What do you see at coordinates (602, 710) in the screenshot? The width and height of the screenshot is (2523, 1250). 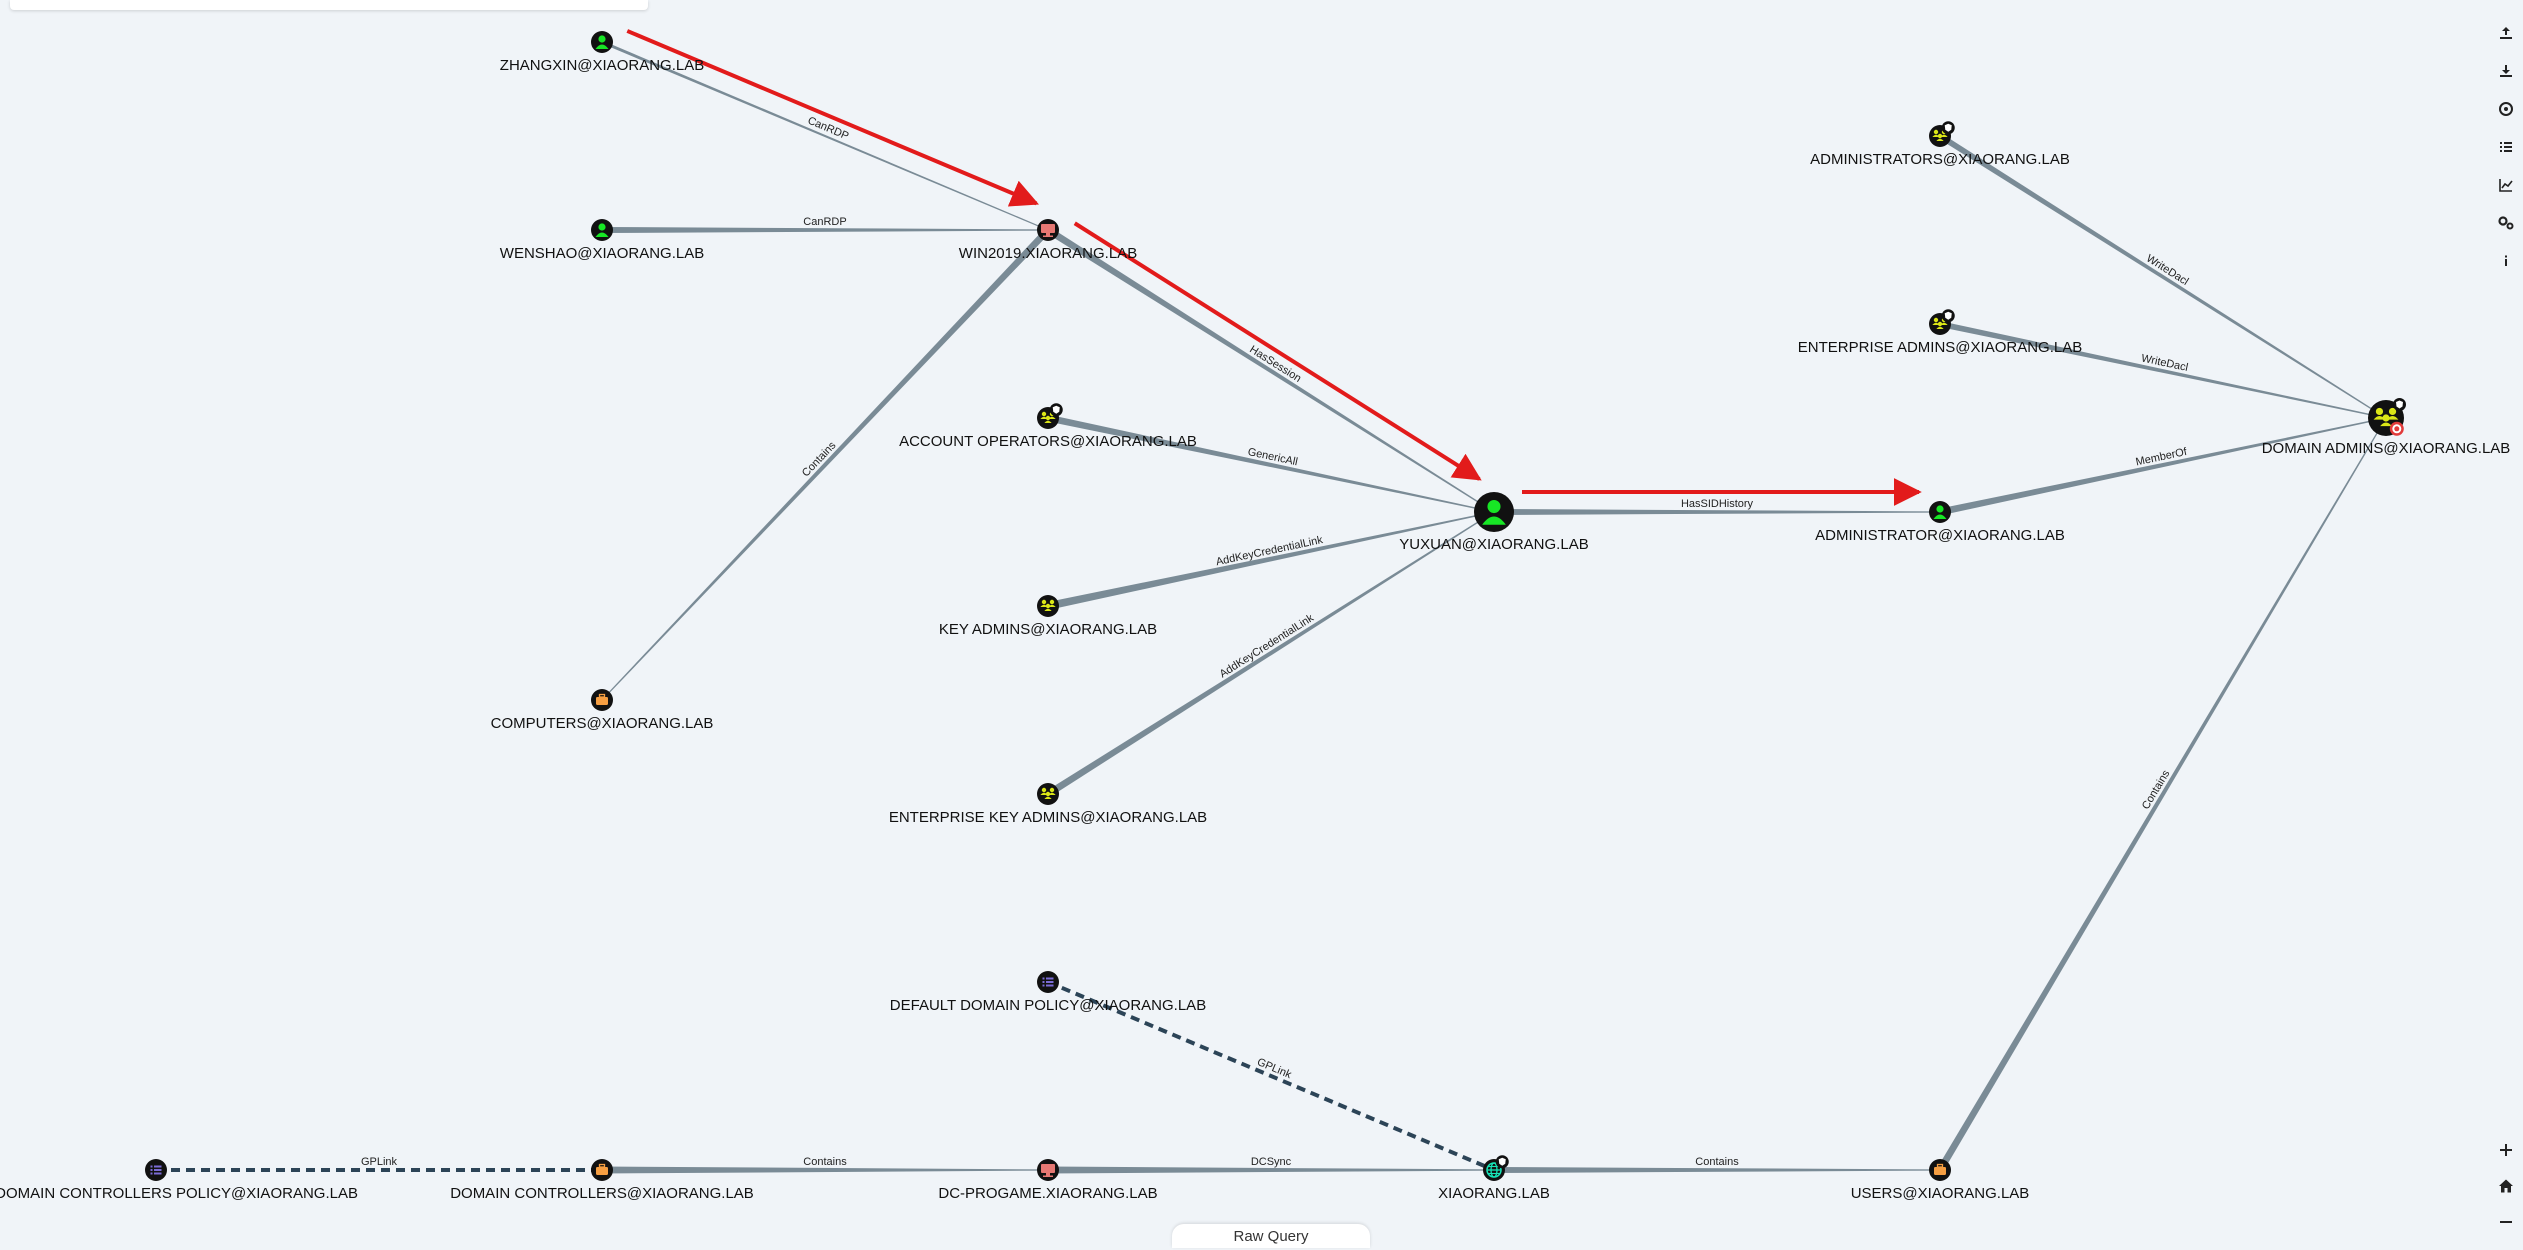 I see `node-computers: COMPUTERS@XIAORANG.LAB` at bounding box center [602, 710].